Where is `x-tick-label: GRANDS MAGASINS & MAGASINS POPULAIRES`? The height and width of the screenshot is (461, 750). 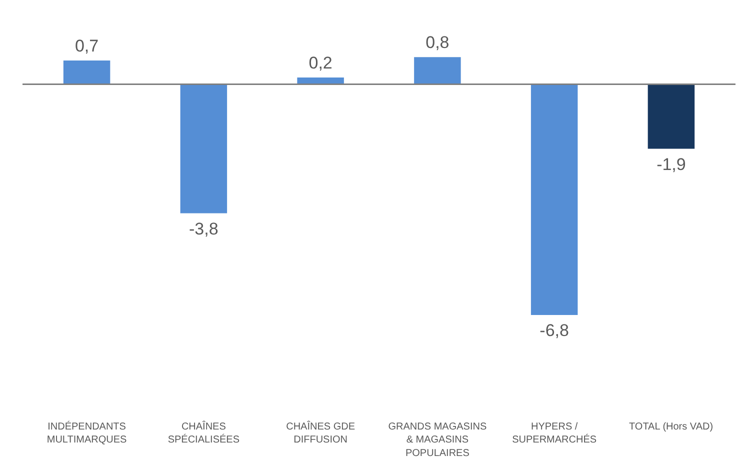 x-tick-label: GRANDS MAGASINS & MAGASINS POPULAIRES is located at coordinates (437, 440).